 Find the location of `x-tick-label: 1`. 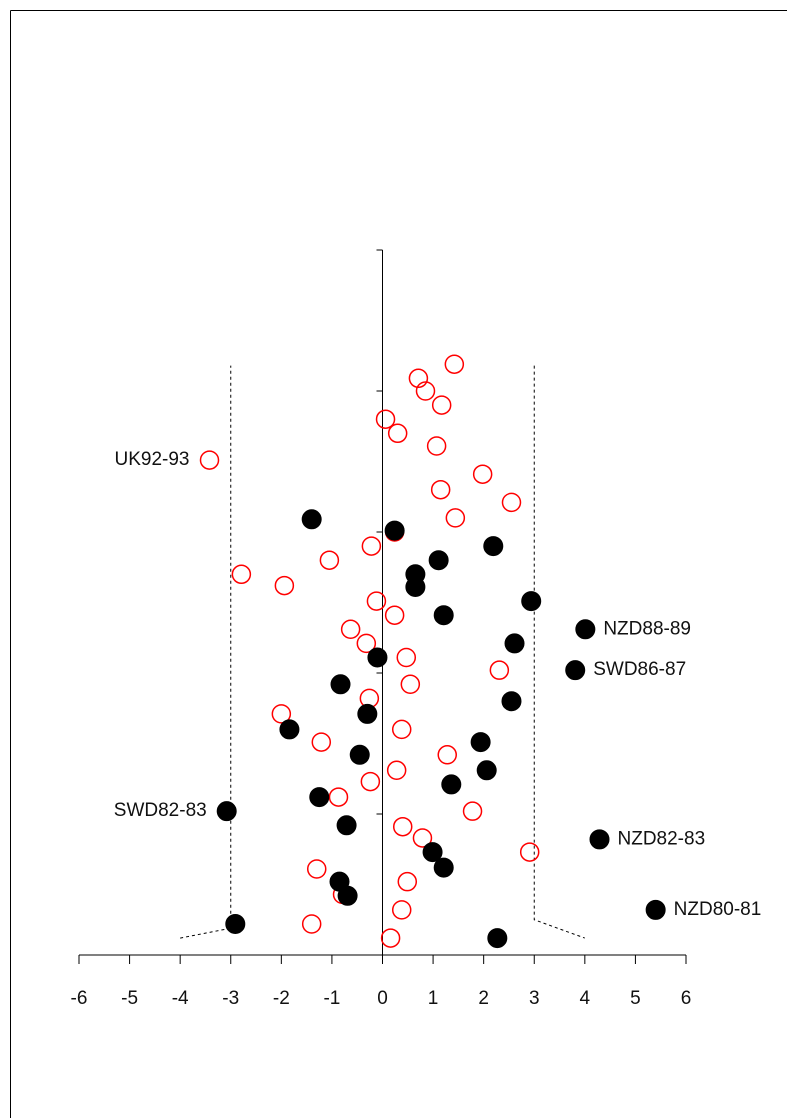

x-tick-label: 1 is located at coordinates (433, 998).